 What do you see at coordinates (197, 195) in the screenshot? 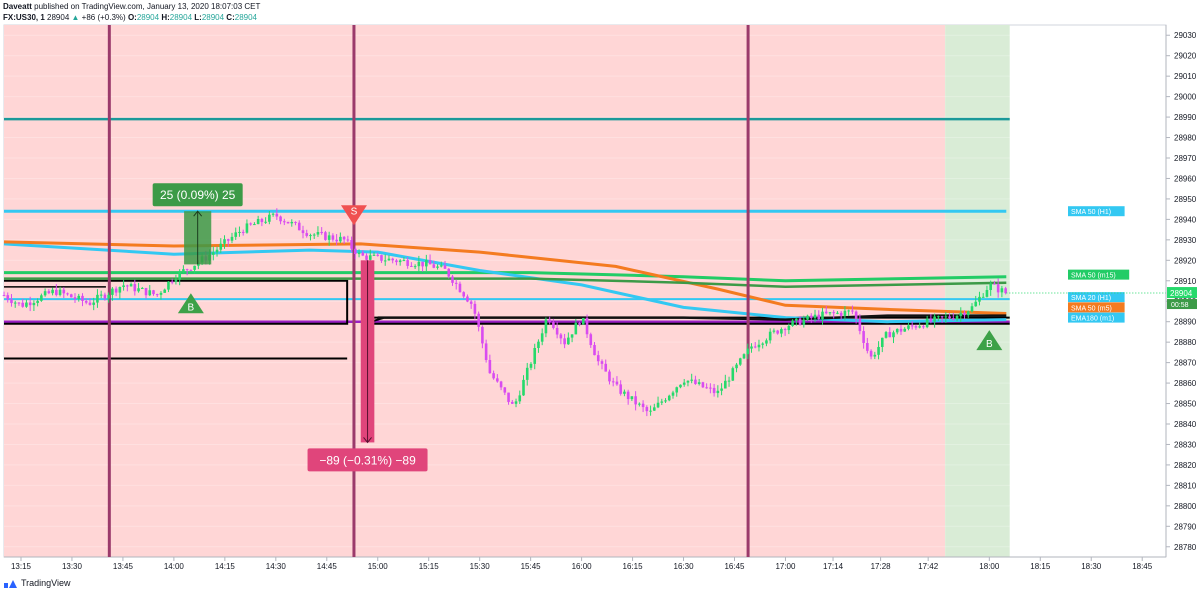
I see `long-measure-label-box` at bounding box center [197, 195].